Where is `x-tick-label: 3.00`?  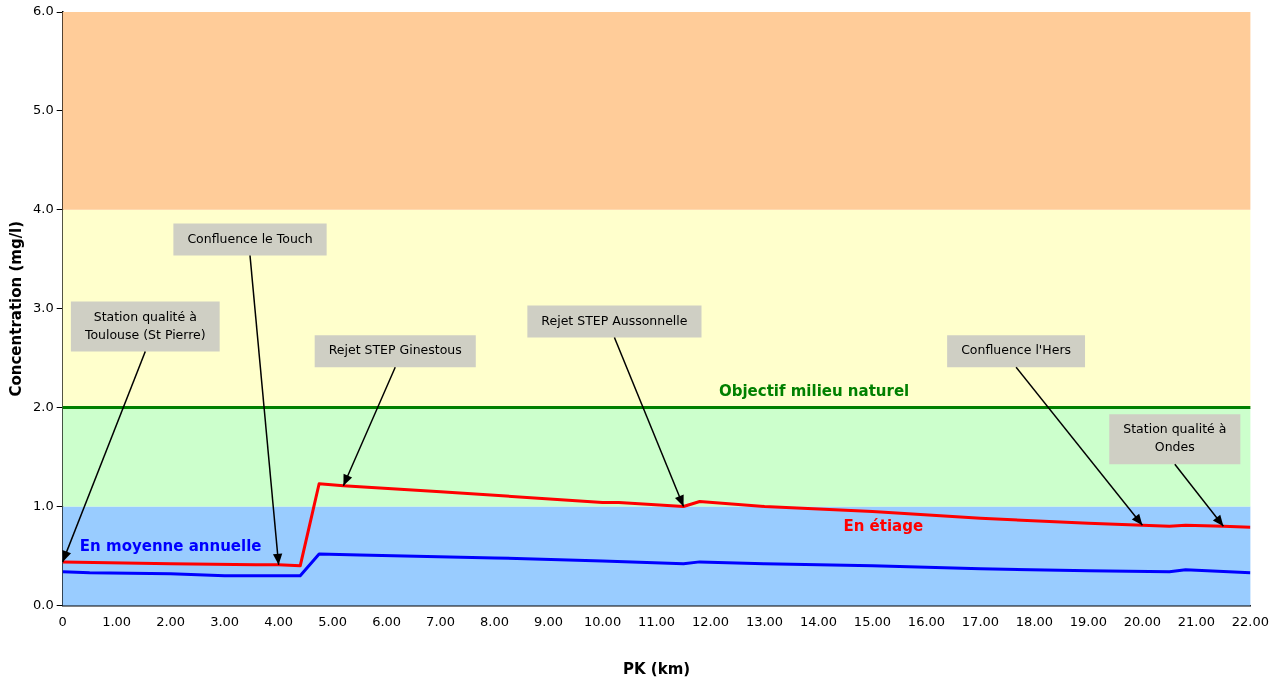
x-tick-label: 3.00 is located at coordinates (225, 621).